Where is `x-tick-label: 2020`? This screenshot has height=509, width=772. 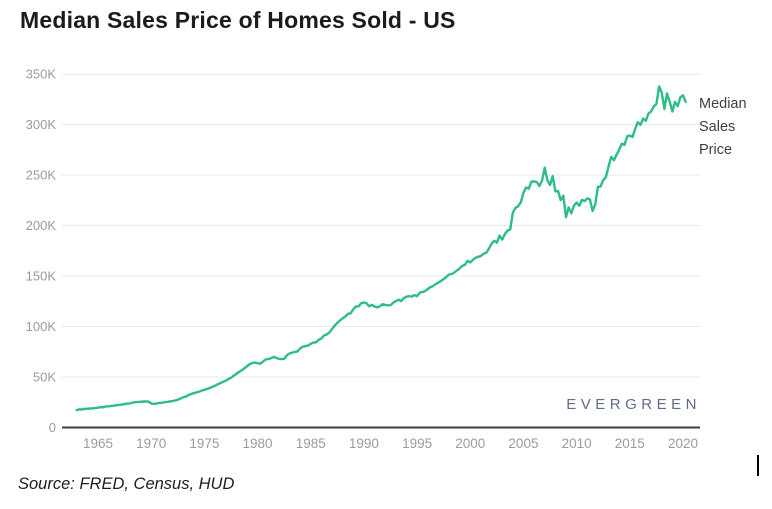
x-tick-label: 2020 is located at coordinates (683, 443).